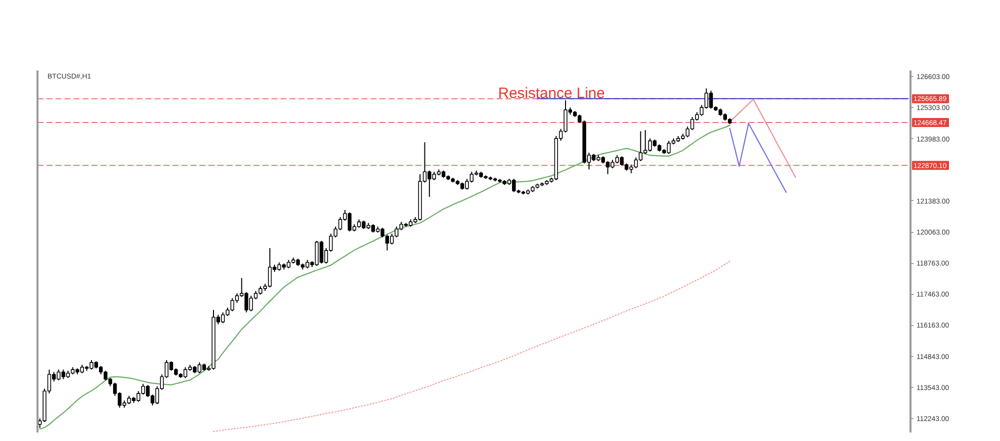  What do you see at coordinates (551, 93) in the screenshot?
I see `annotation: Resistance Line` at bounding box center [551, 93].